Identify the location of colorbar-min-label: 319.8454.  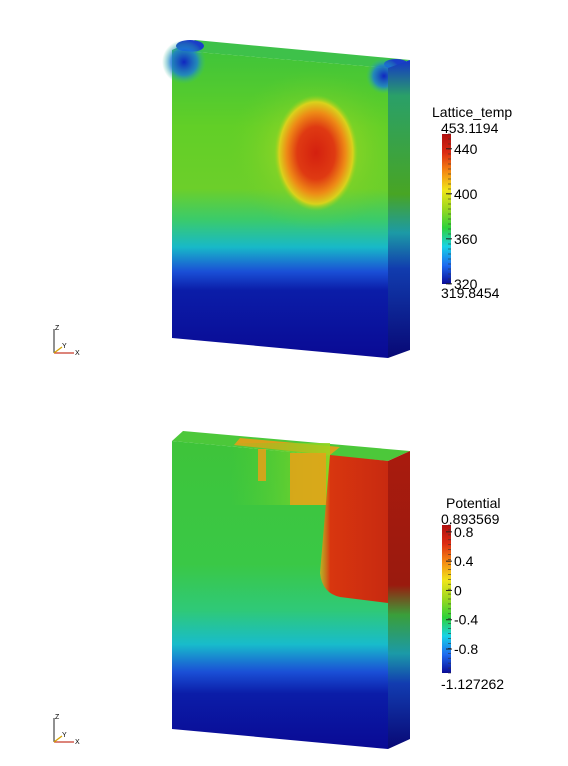
(470, 293).